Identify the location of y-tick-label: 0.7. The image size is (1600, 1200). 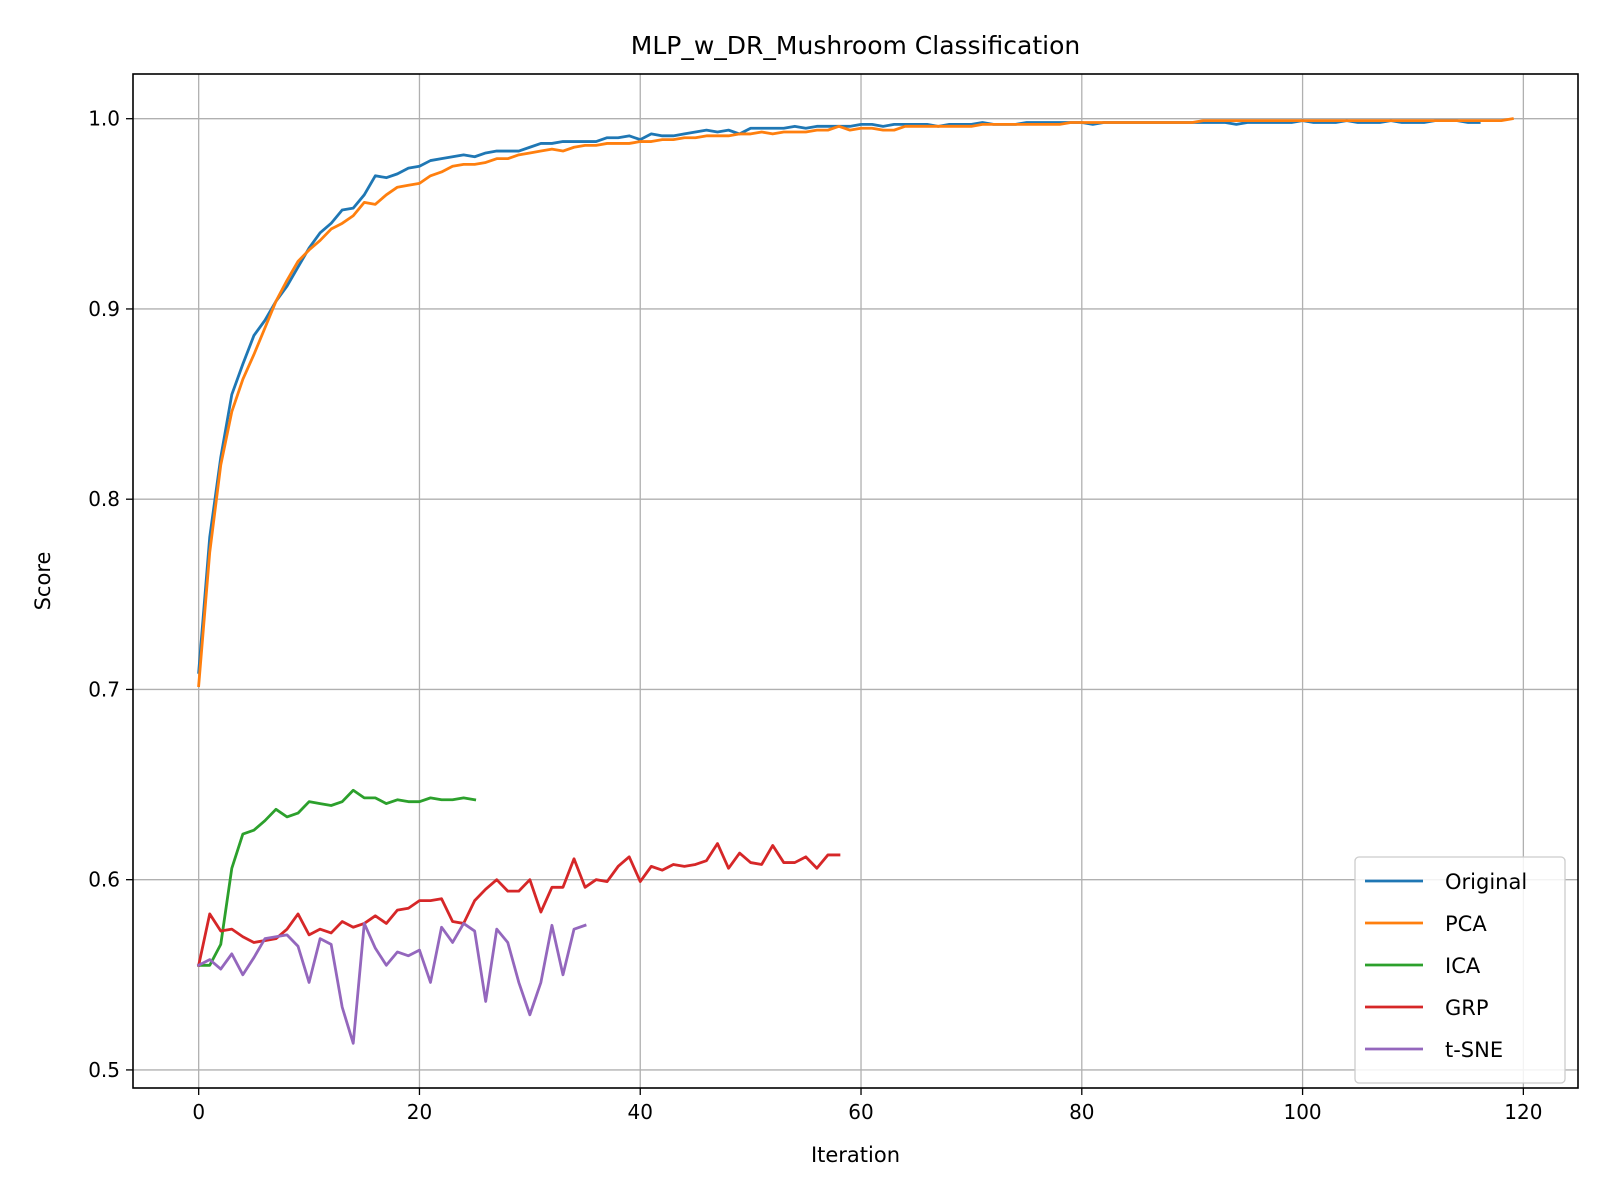
(104, 689).